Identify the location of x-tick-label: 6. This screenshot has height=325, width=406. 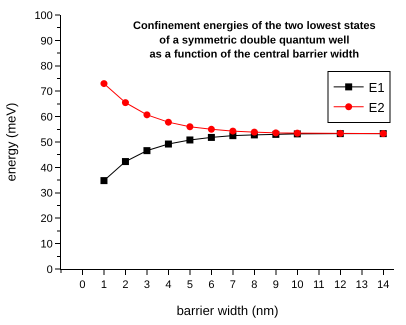
(211, 285).